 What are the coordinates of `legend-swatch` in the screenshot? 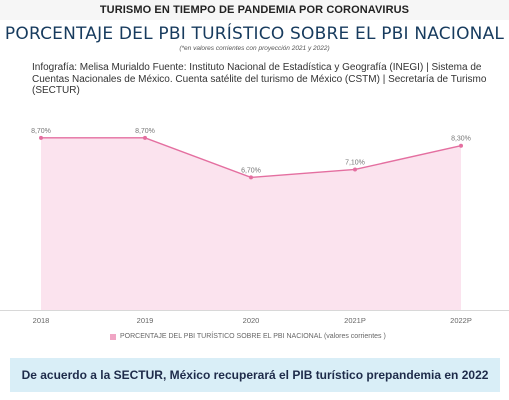 It's located at (113, 336).